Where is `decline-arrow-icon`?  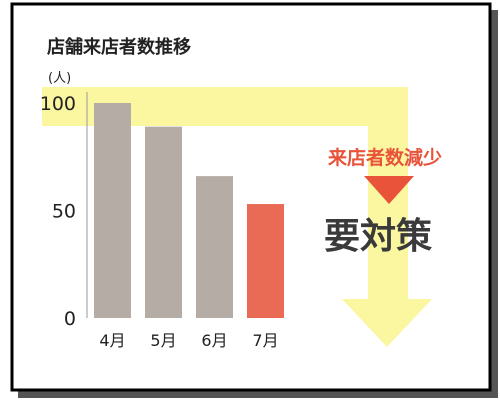
decline-arrow-icon is located at coordinates (389, 190).